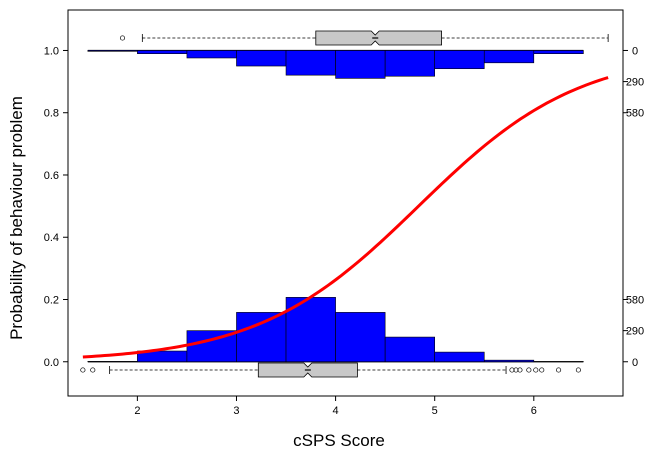 This screenshot has width=650, height=458. What do you see at coordinates (51, 51) in the screenshot?
I see `y-tick-label: 1.0` at bounding box center [51, 51].